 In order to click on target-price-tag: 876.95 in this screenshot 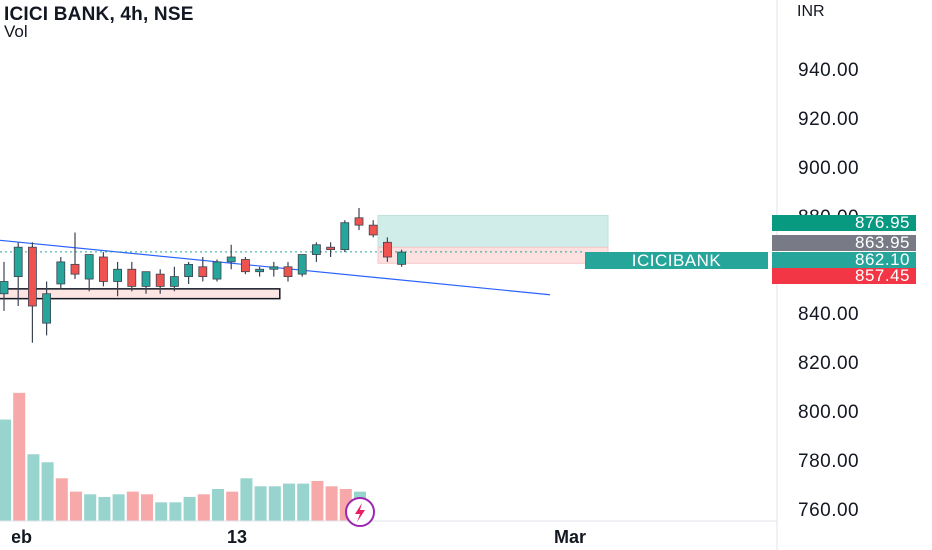, I will do `click(844, 222)`.